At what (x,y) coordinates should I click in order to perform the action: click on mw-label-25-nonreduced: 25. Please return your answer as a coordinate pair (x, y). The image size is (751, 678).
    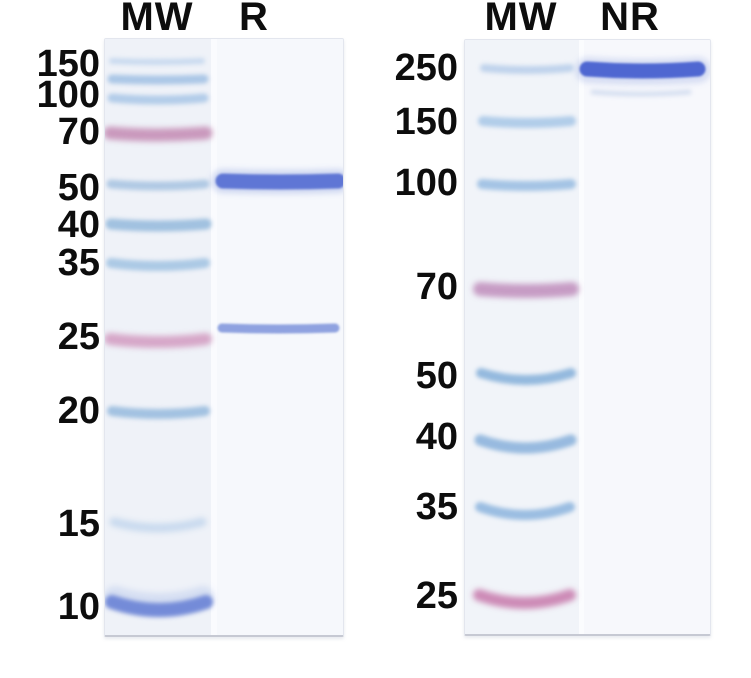
    Looking at the image, I should click on (436, 596).